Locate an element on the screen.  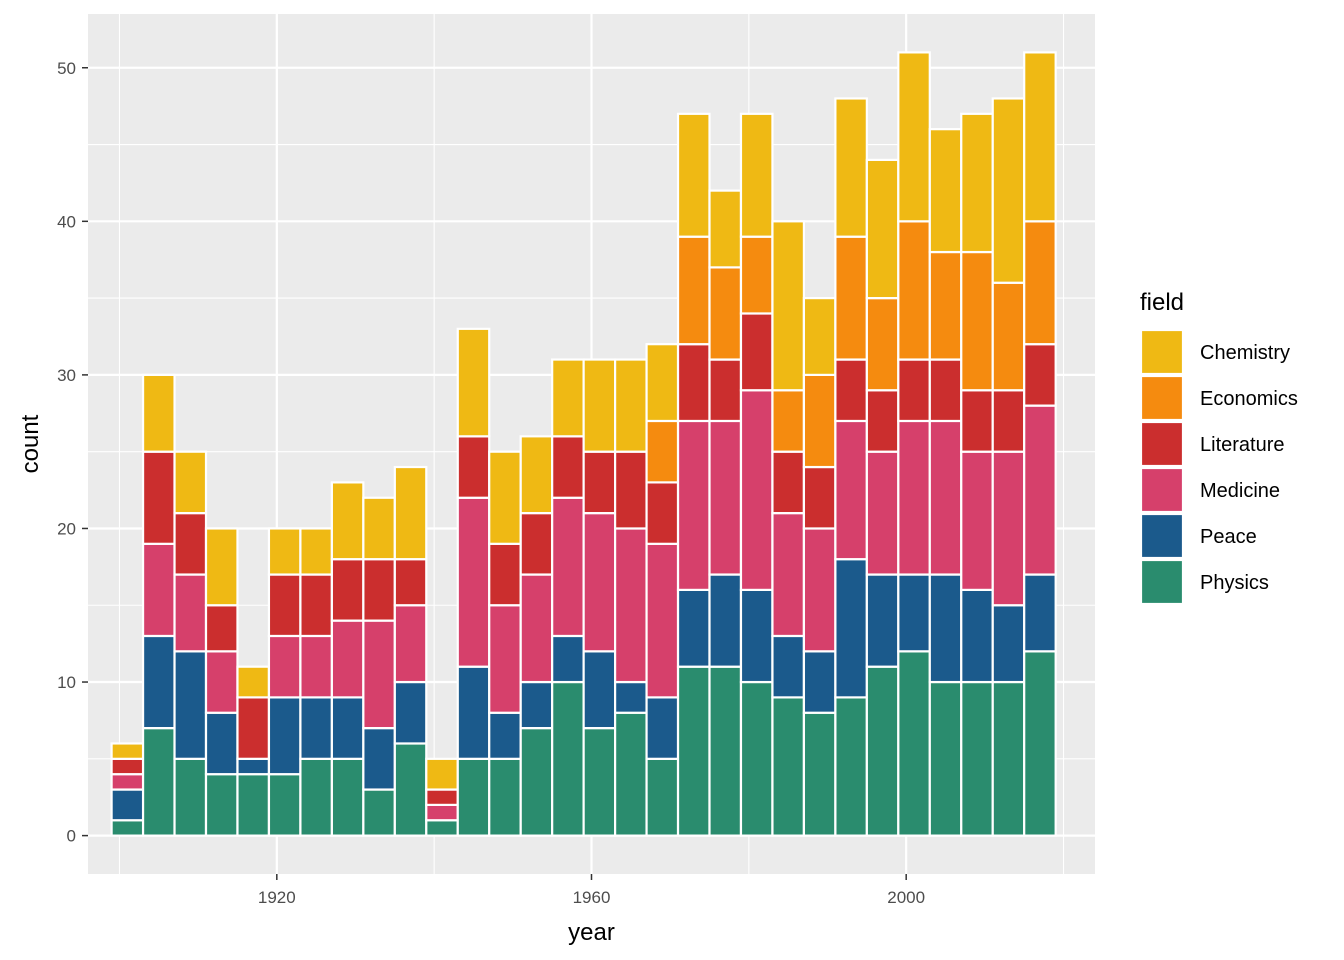
legend-title: field is located at coordinates (1162, 302).